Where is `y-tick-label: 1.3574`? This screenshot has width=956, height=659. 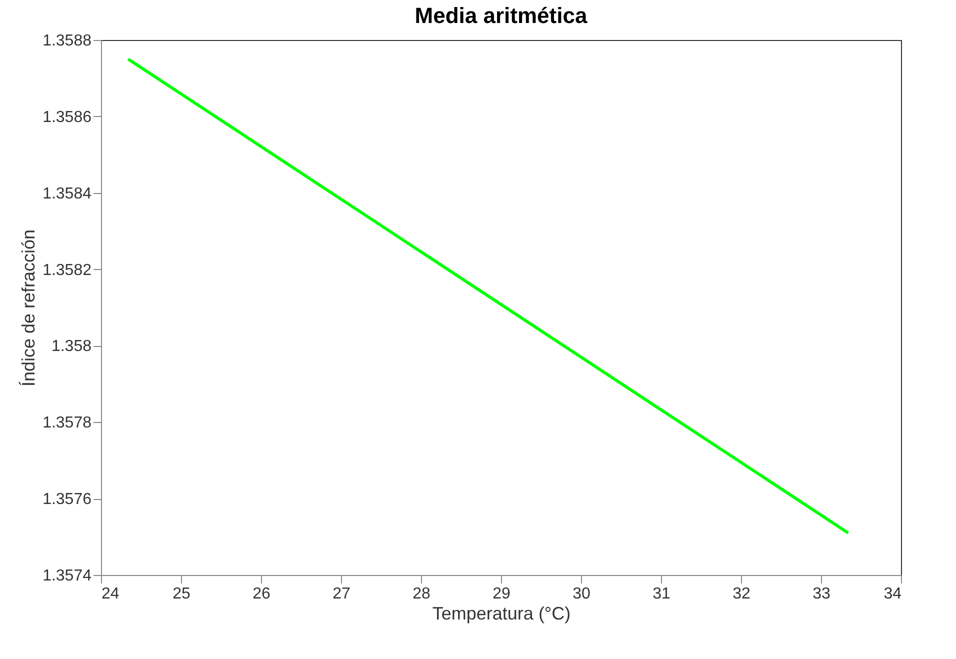 y-tick-label: 1.3574 is located at coordinates (67, 576).